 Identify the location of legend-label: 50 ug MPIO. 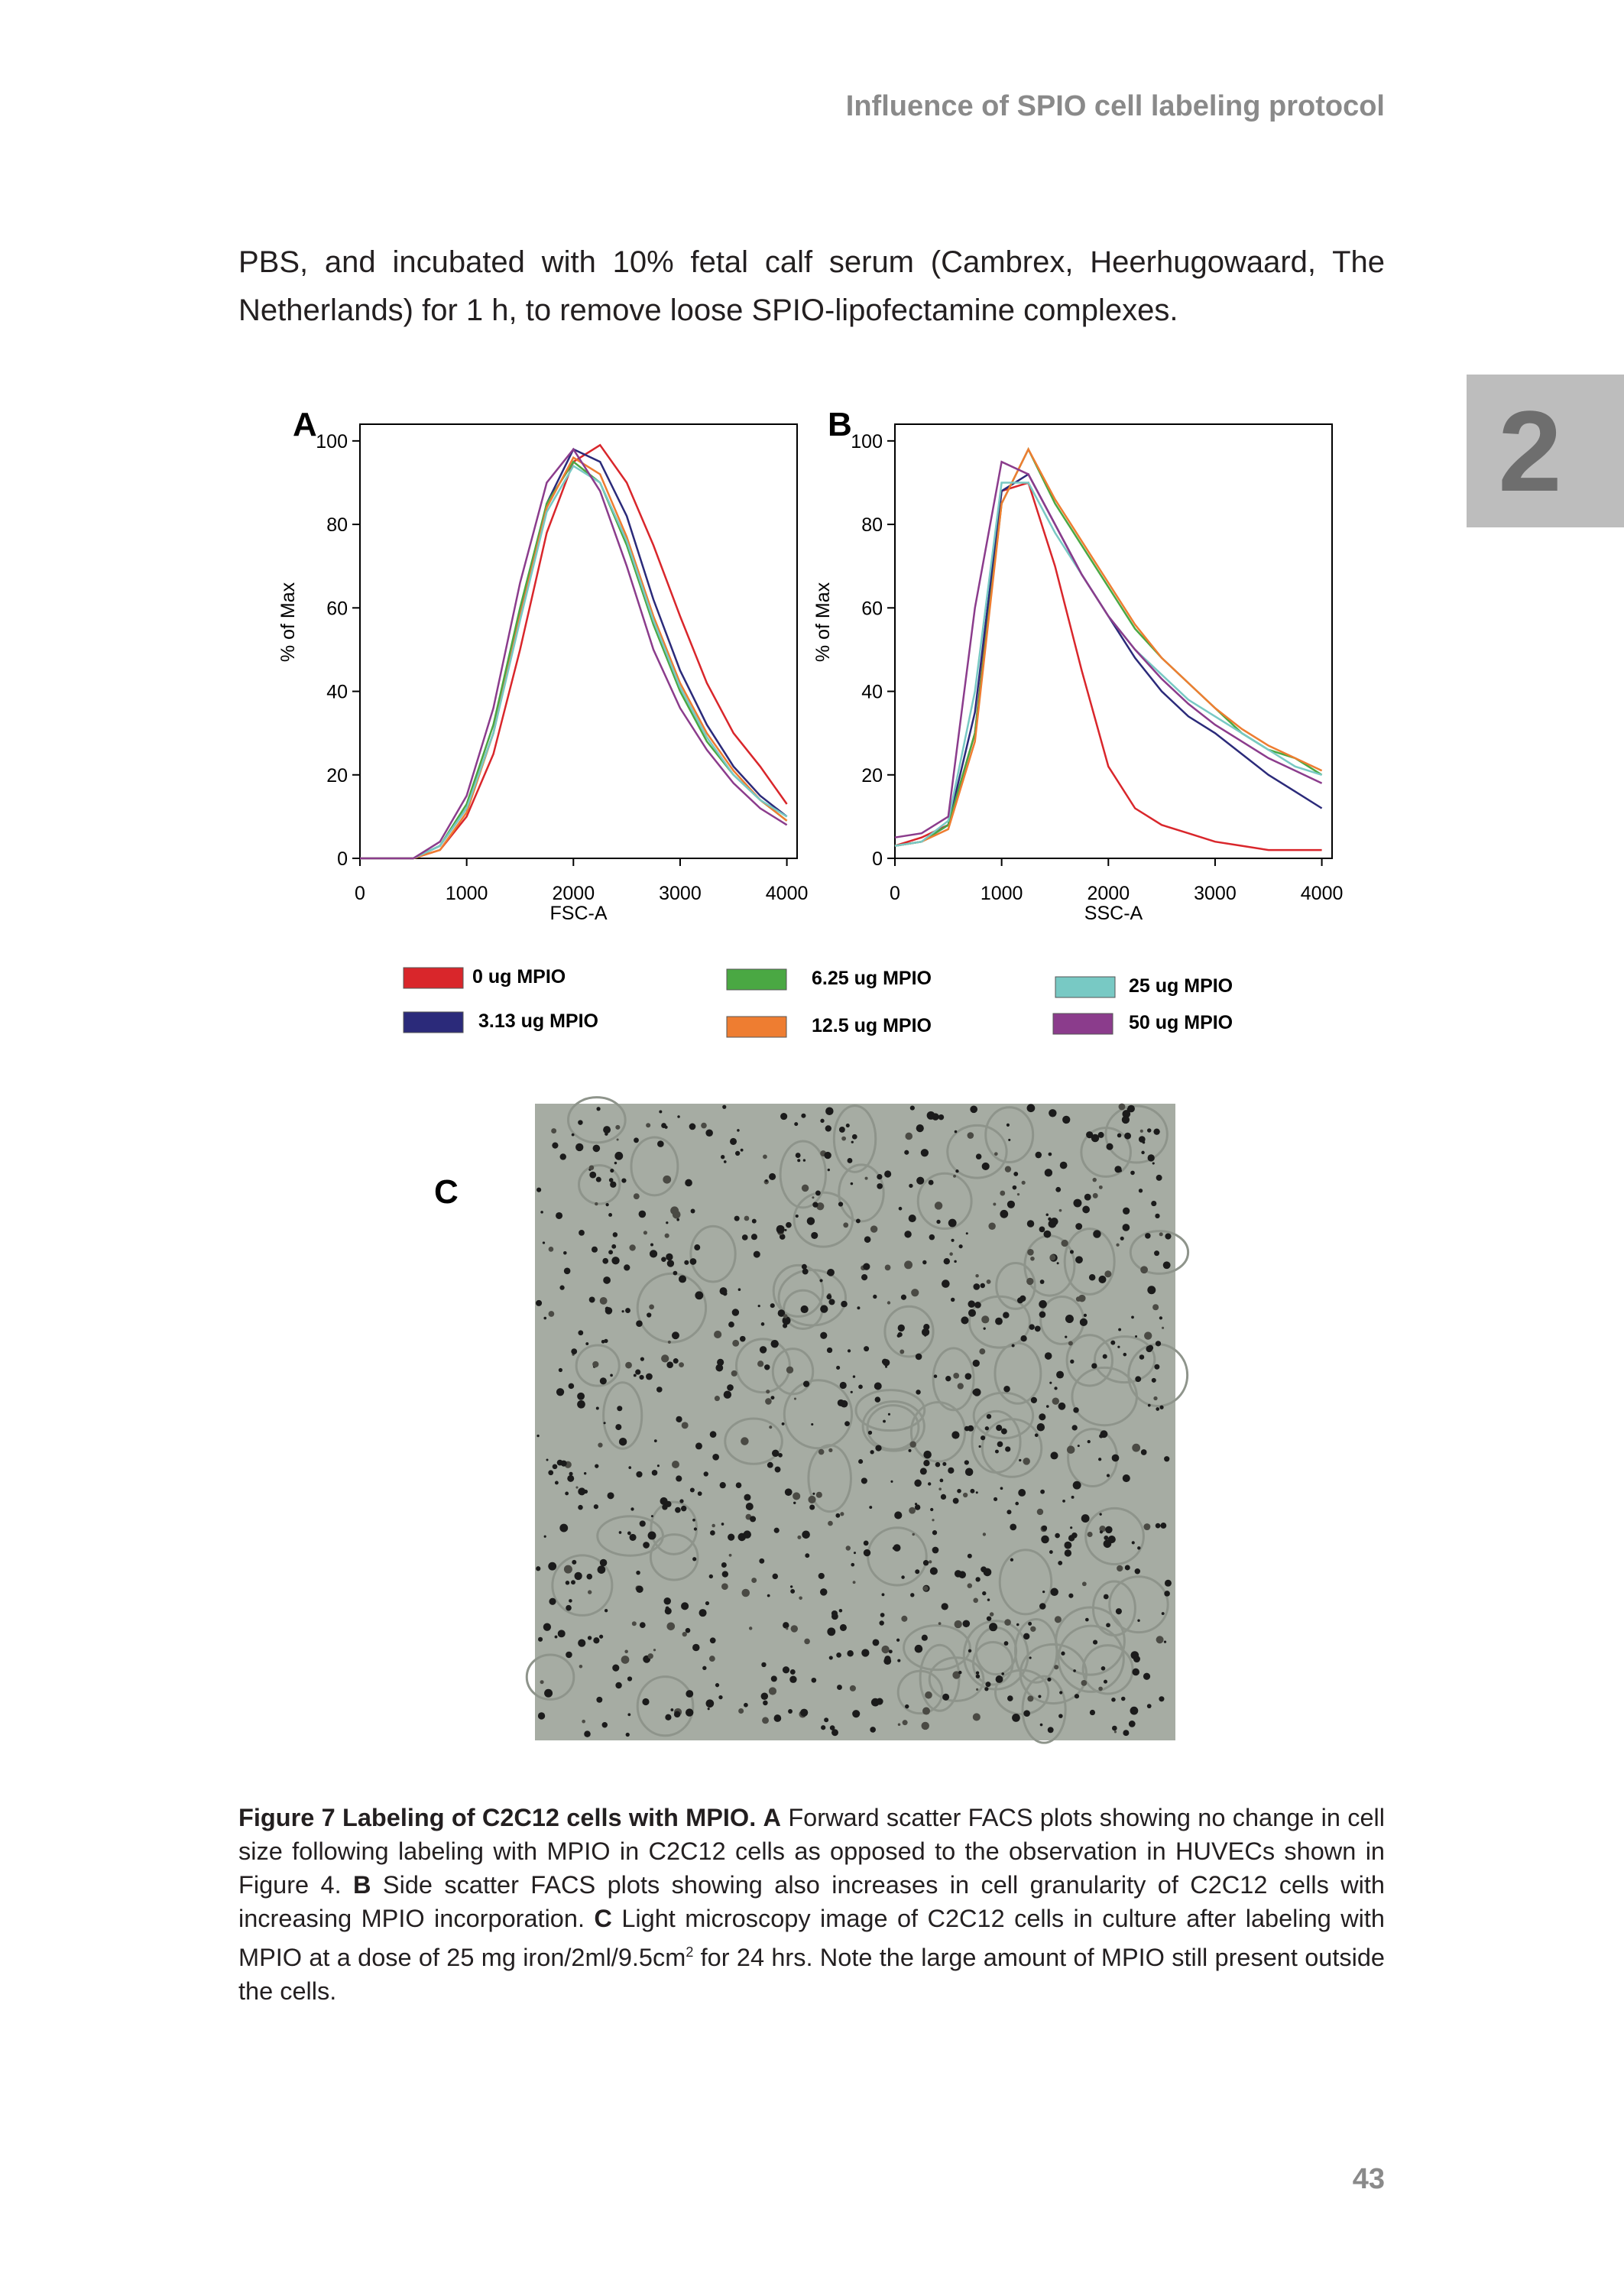
(1181, 1023).